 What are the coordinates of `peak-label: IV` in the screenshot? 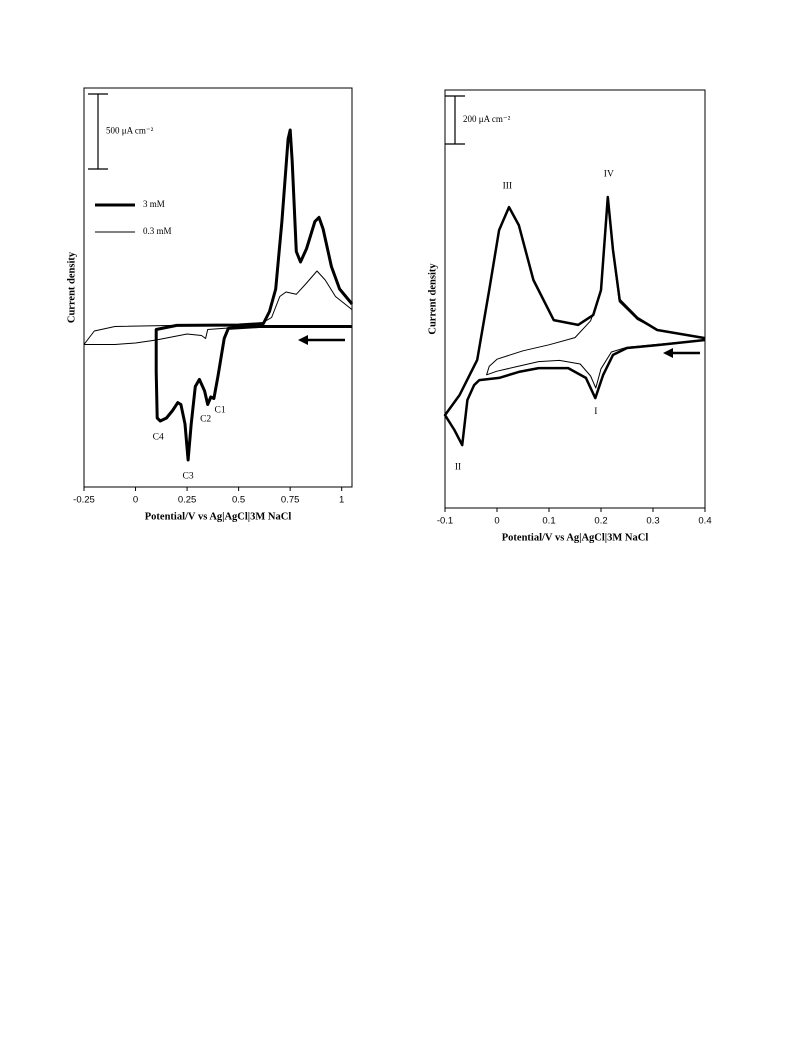 It's located at (609, 175).